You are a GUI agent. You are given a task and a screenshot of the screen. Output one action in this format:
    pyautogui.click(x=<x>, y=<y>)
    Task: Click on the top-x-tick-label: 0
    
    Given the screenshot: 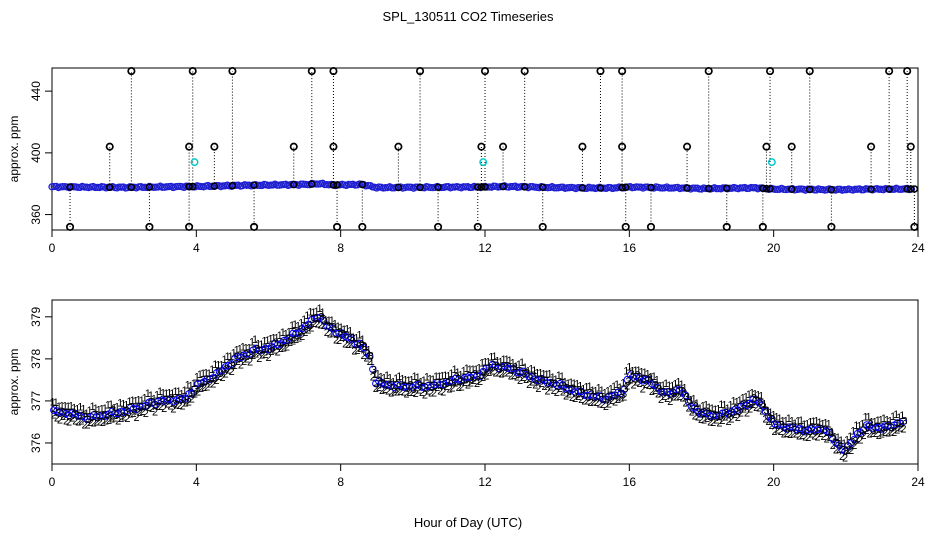 What is the action you would take?
    pyautogui.click(x=52, y=248)
    